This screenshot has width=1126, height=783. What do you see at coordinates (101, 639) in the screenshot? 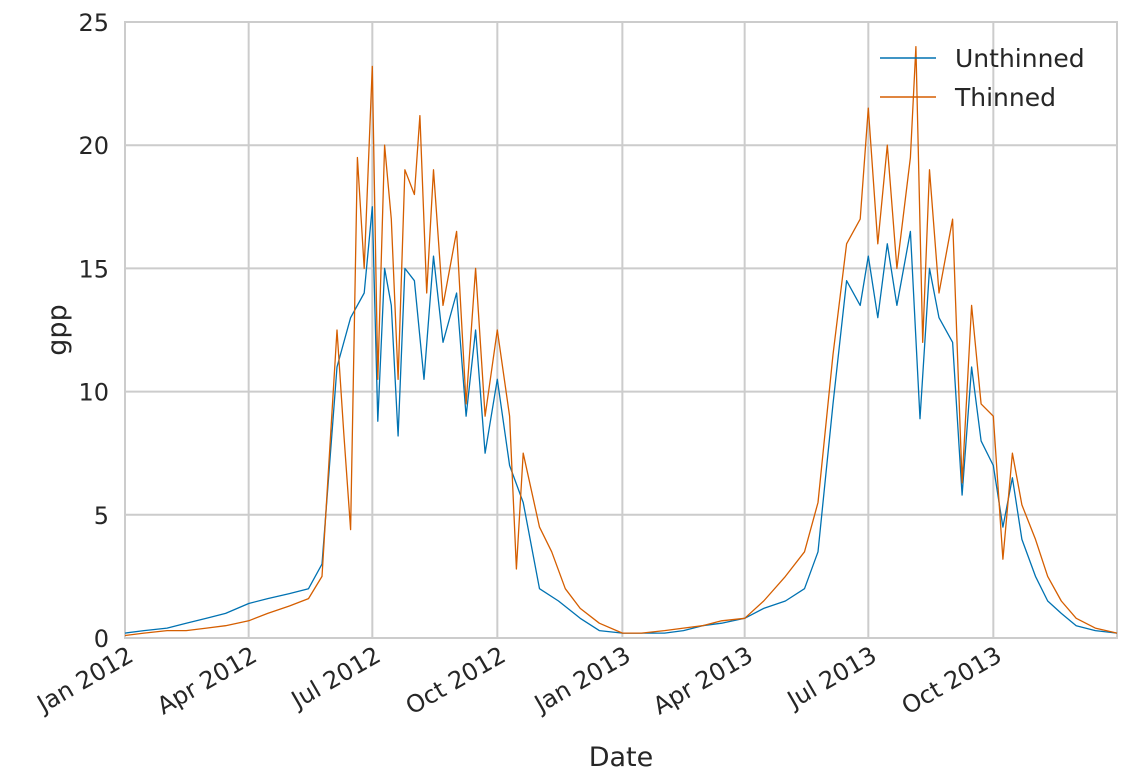
I see `y-tick-label: 0` at bounding box center [101, 639].